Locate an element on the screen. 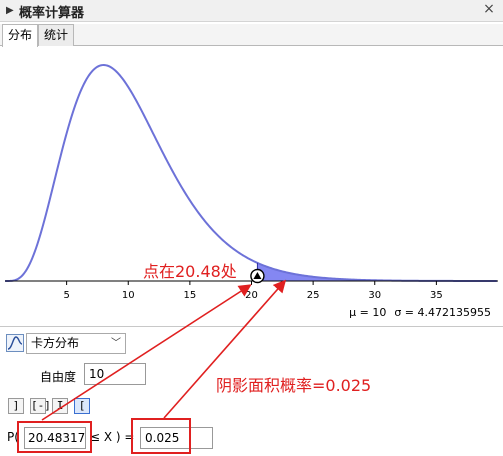  curve-glyph is located at coordinates (15, 343).